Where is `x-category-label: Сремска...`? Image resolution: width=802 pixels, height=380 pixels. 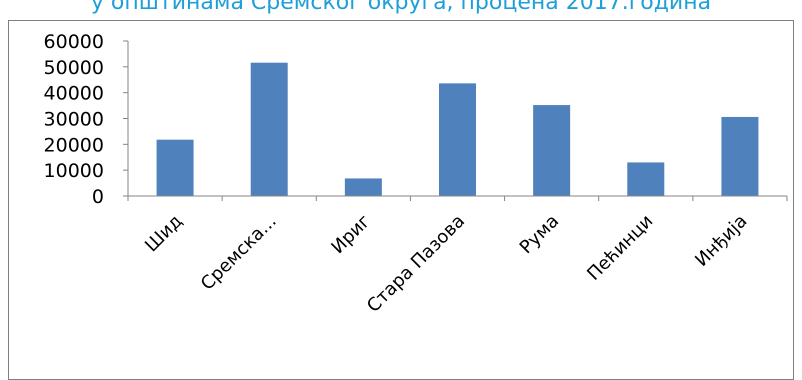 x-category-label: Сремска... is located at coordinates (239, 253).